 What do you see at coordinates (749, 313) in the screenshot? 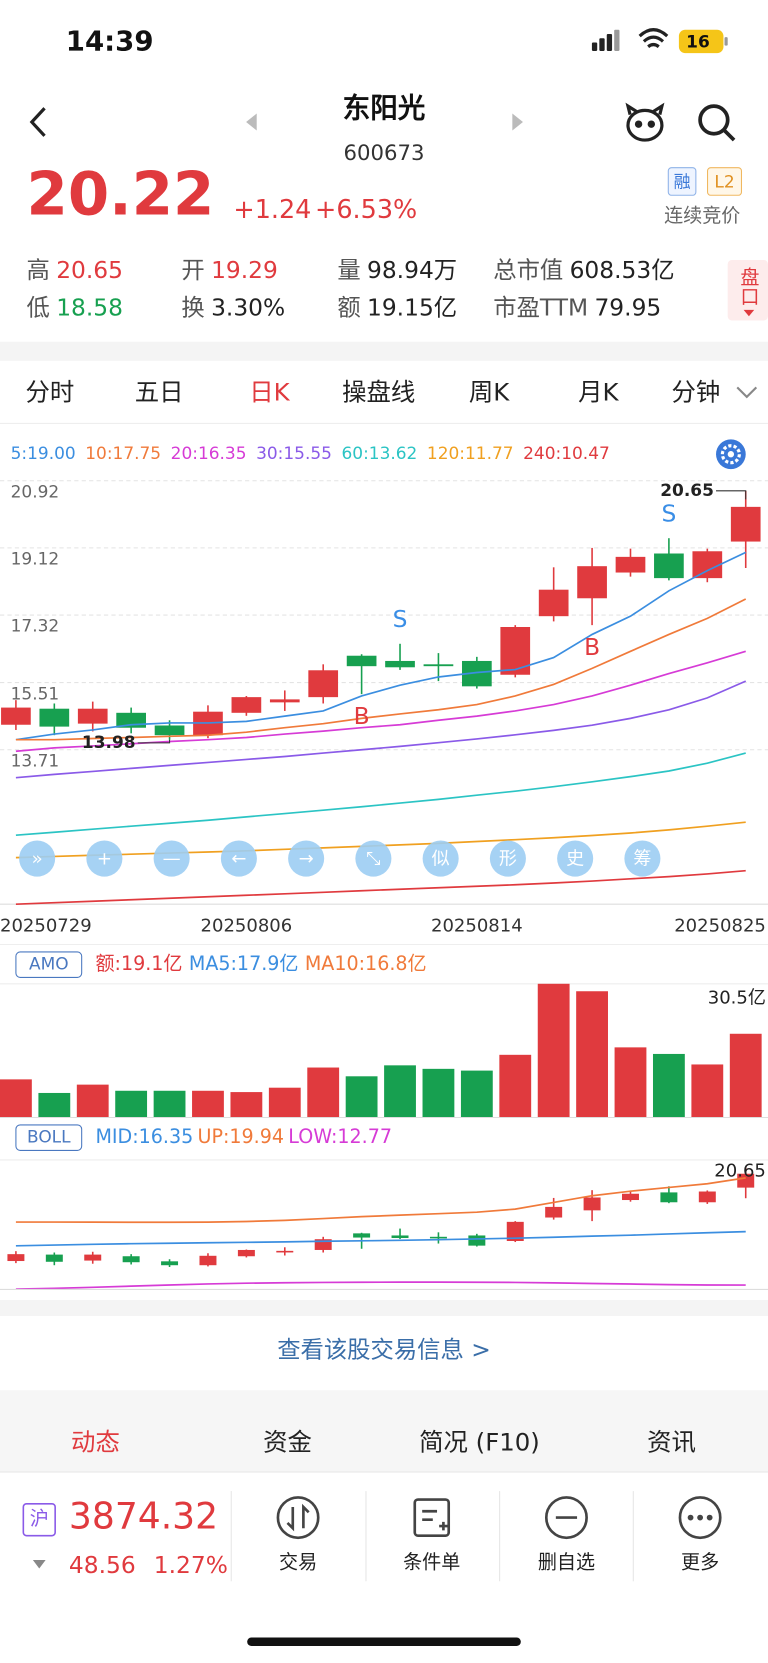
I see `side-button-arrow` at bounding box center [749, 313].